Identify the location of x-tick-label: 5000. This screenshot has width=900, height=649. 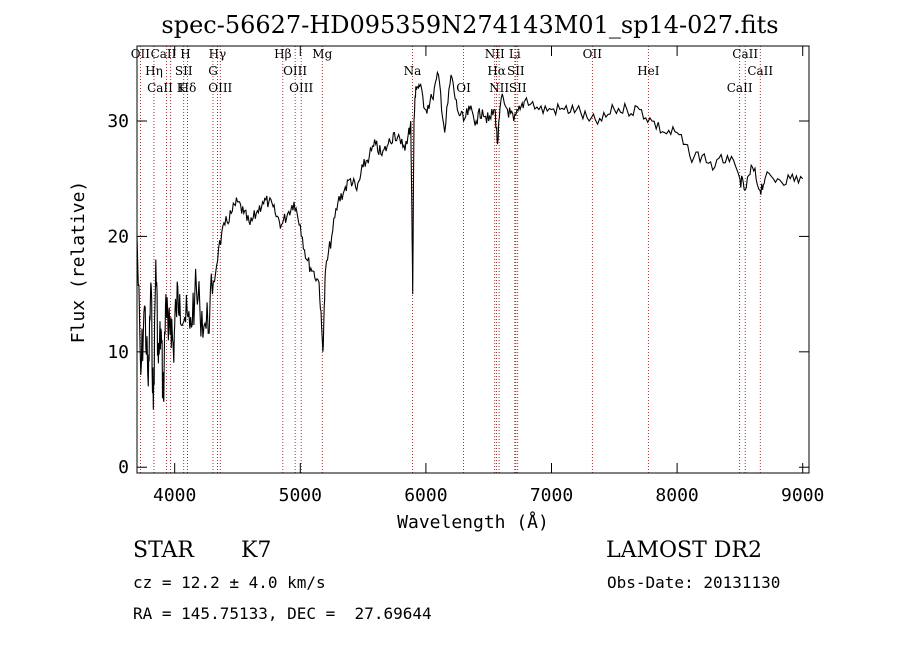
(300, 495).